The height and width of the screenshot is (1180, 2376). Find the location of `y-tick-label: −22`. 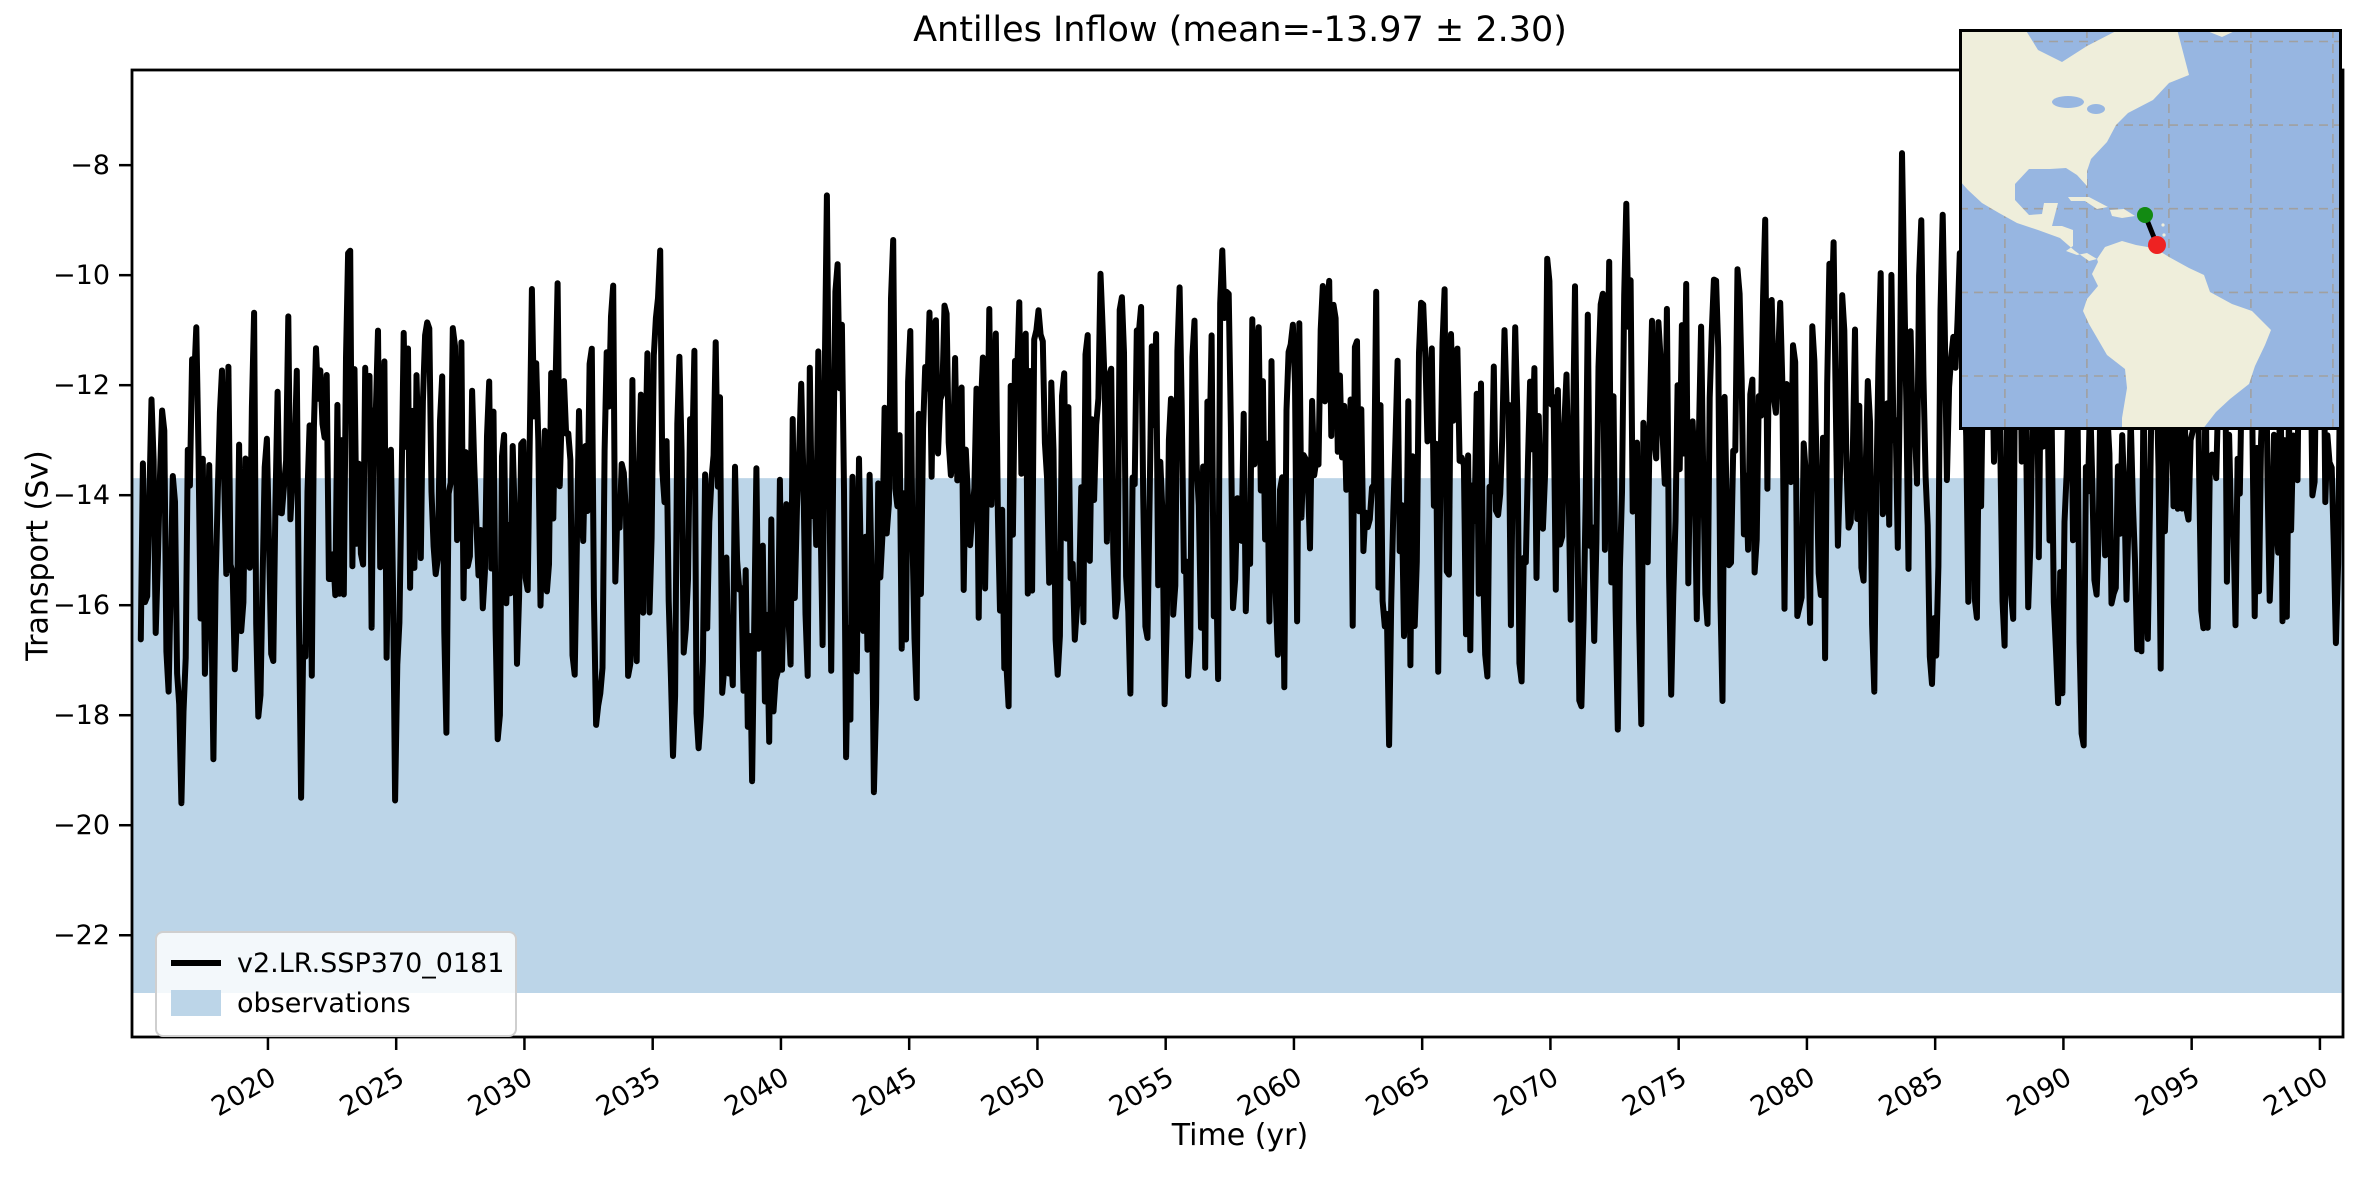

y-tick-label: −22 is located at coordinates (81, 935).